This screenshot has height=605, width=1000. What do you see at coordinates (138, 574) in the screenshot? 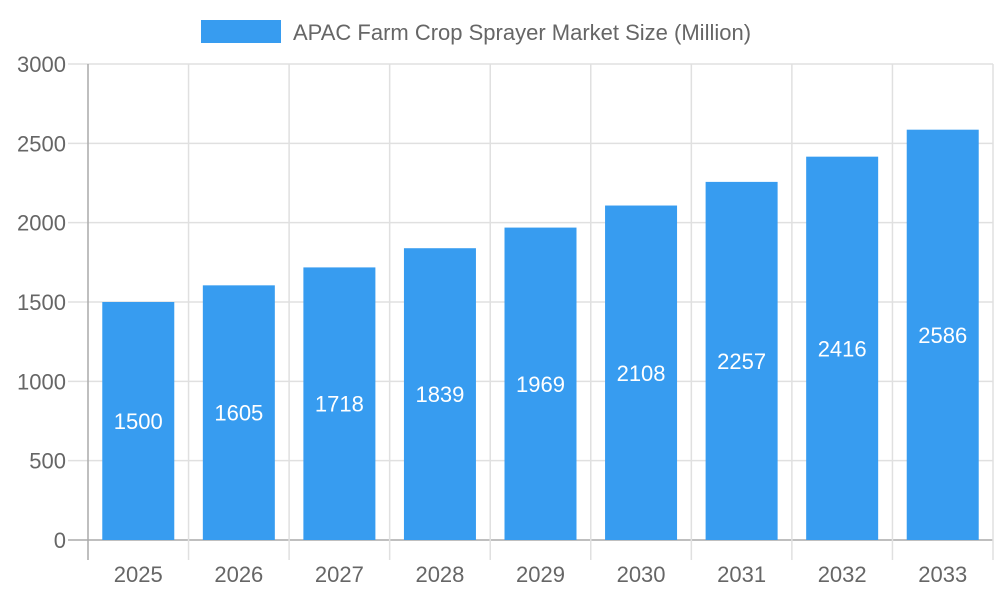
I see `x-tick-label: 2025` at bounding box center [138, 574].